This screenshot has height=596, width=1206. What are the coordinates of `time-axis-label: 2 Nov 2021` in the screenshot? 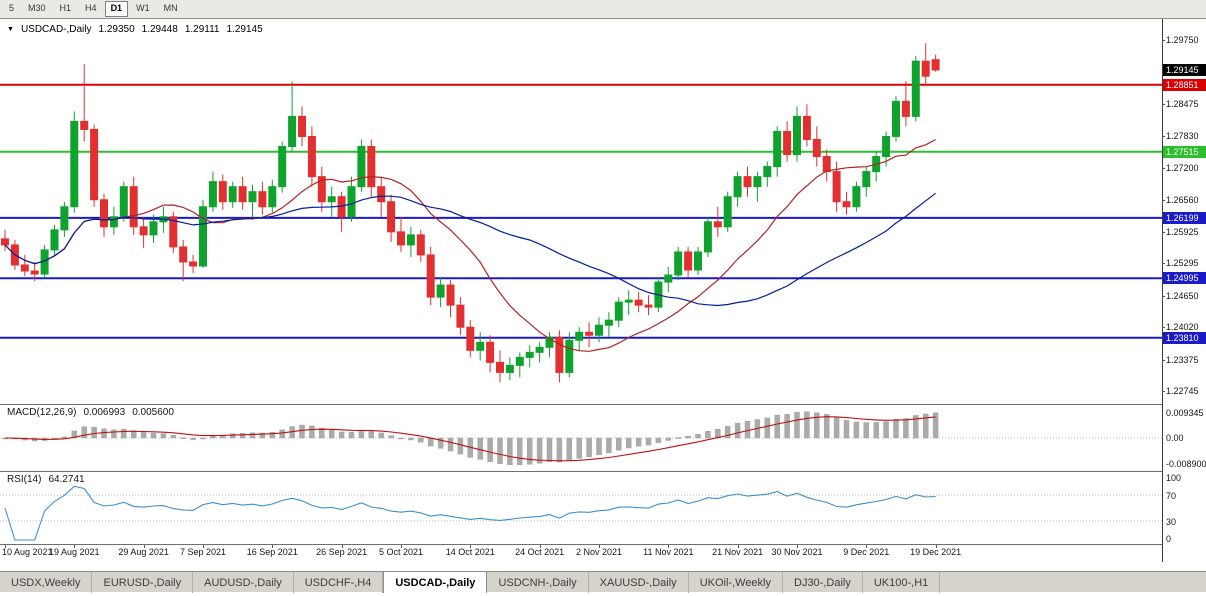 It's located at (599, 552).